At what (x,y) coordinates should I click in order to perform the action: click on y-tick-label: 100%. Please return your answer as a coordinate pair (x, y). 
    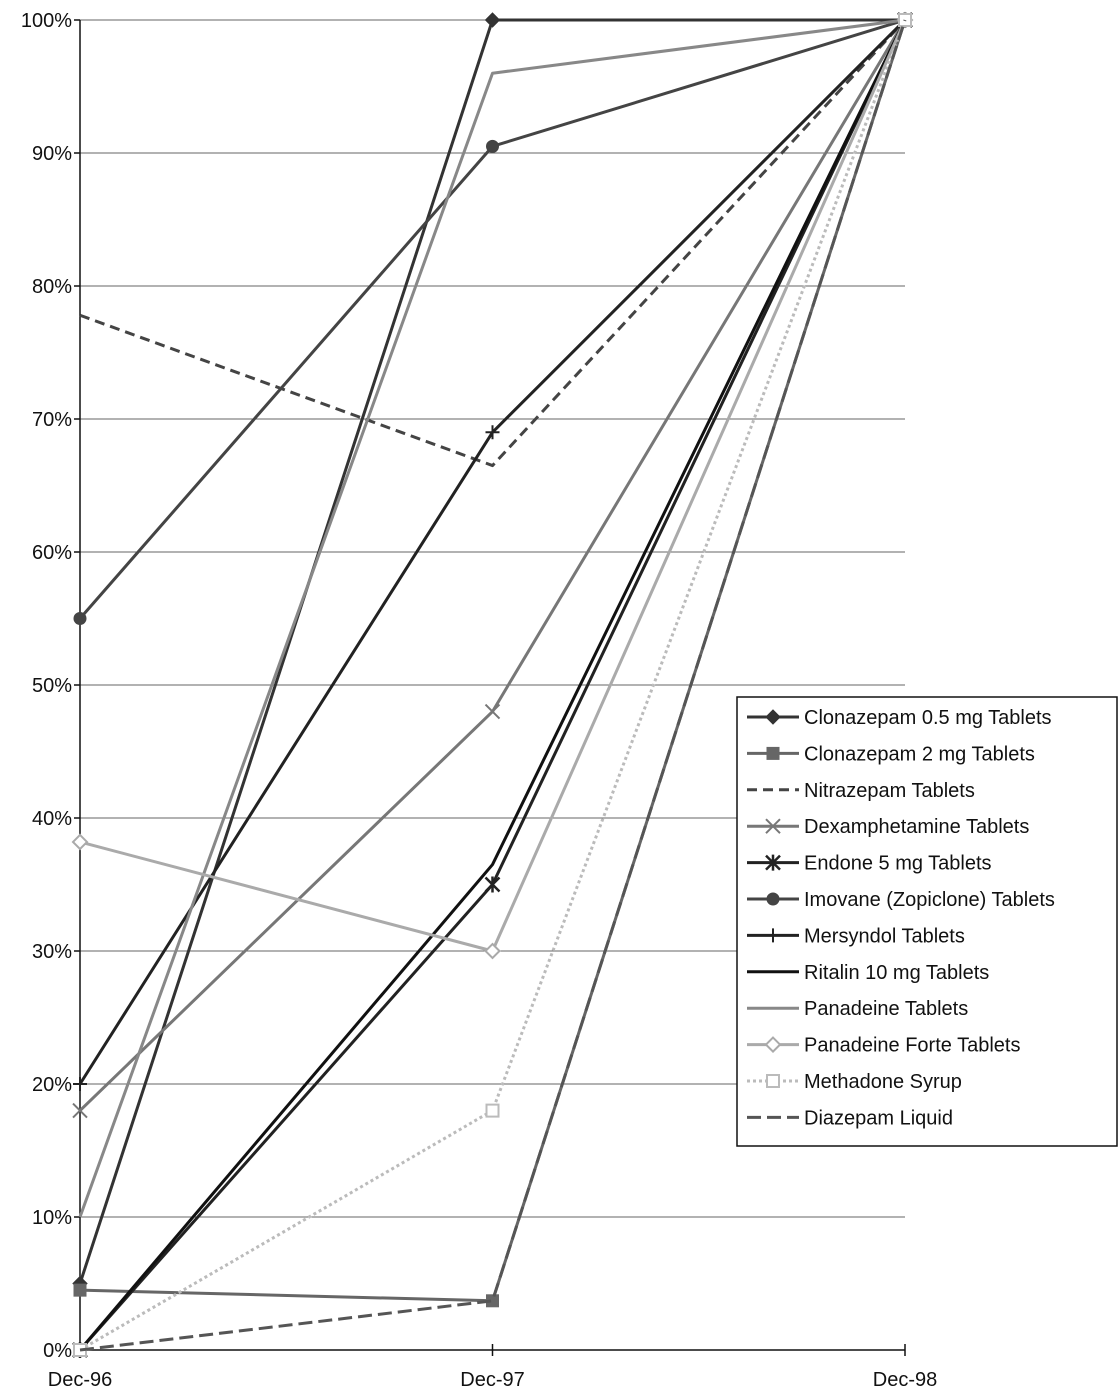
    Looking at the image, I should click on (46, 21).